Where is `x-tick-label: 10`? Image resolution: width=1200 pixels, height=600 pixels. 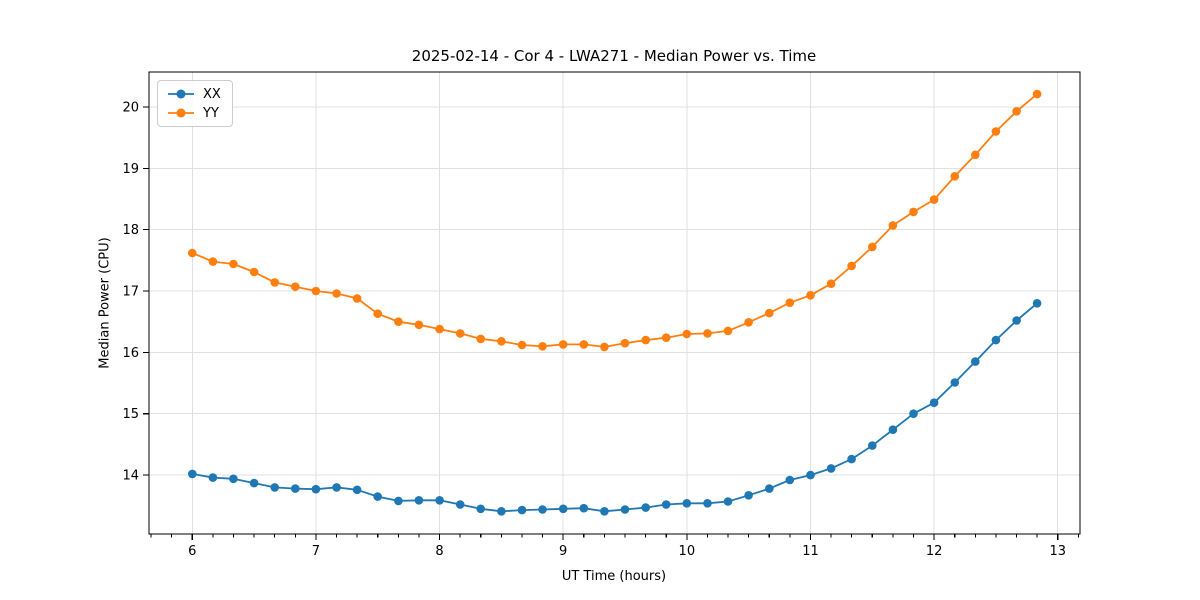 x-tick-label: 10 is located at coordinates (687, 551).